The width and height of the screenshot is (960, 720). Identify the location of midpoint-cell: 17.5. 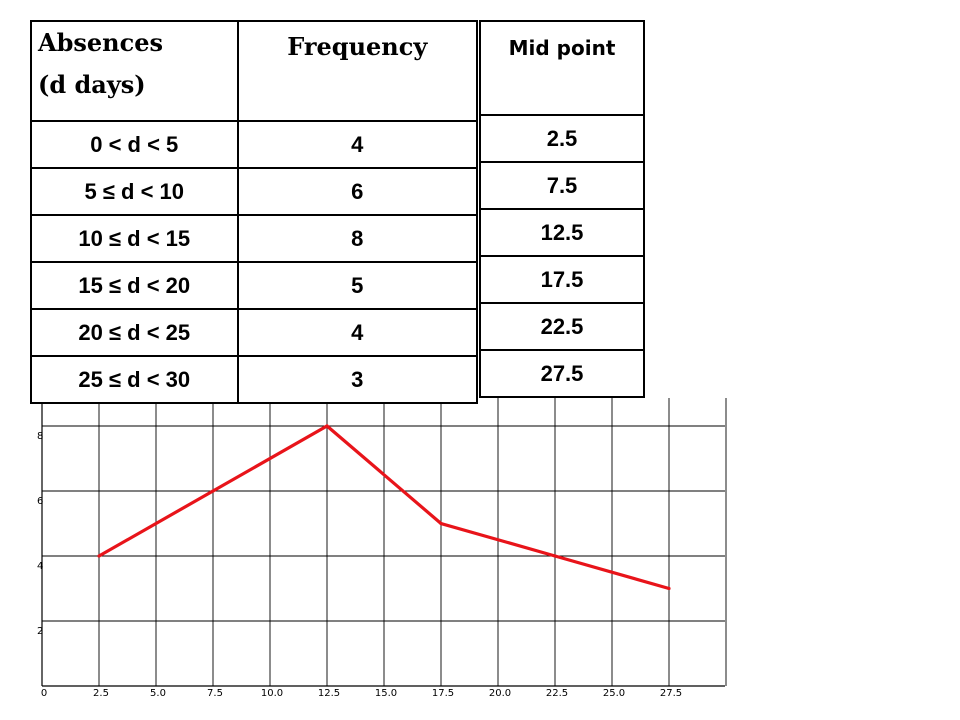
(562, 279).